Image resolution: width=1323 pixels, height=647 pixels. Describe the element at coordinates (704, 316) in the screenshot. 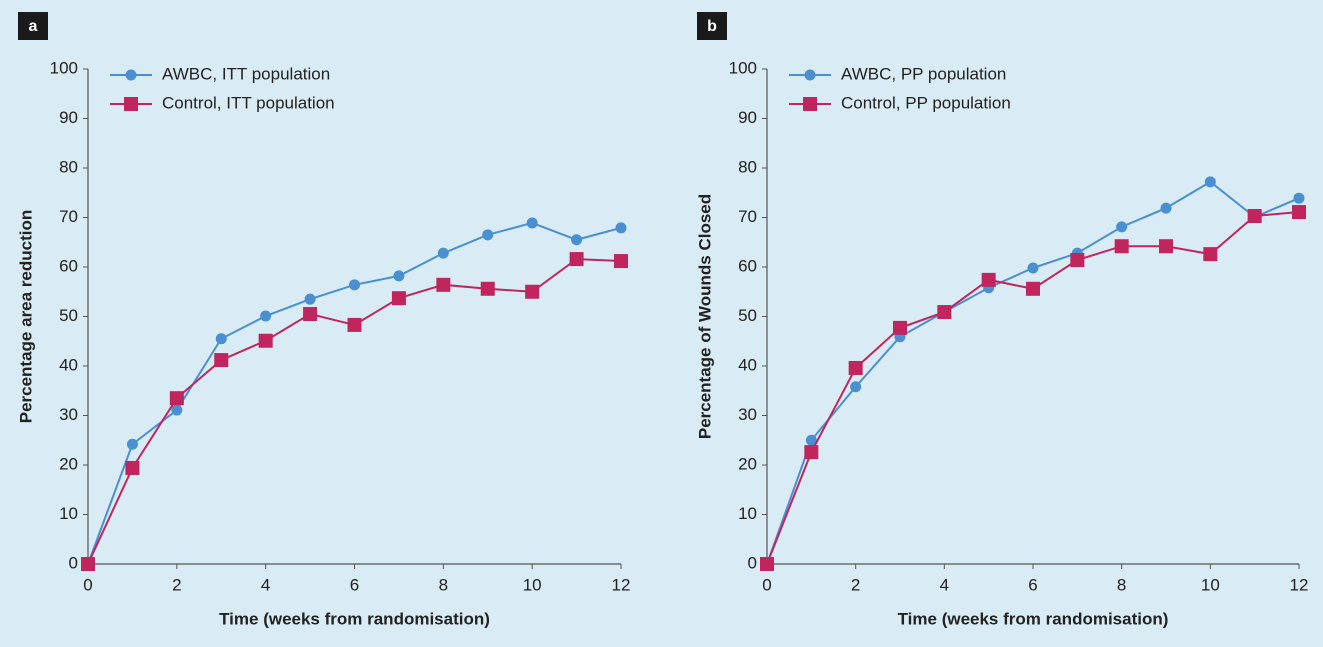

I see `y-axis-label: Percentage of Wounds Closed` at that location.